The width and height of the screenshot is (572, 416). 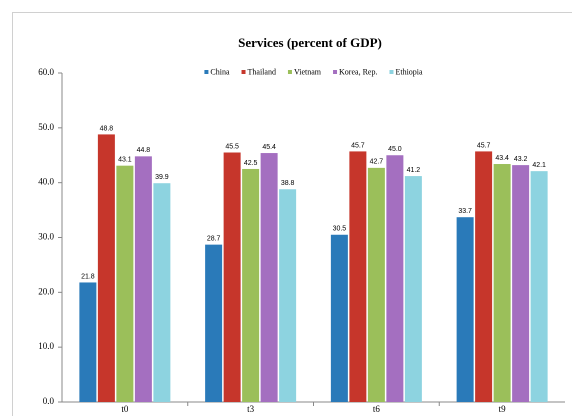 I want to click on x-tick-label: t9, so click(x=503, y=409).